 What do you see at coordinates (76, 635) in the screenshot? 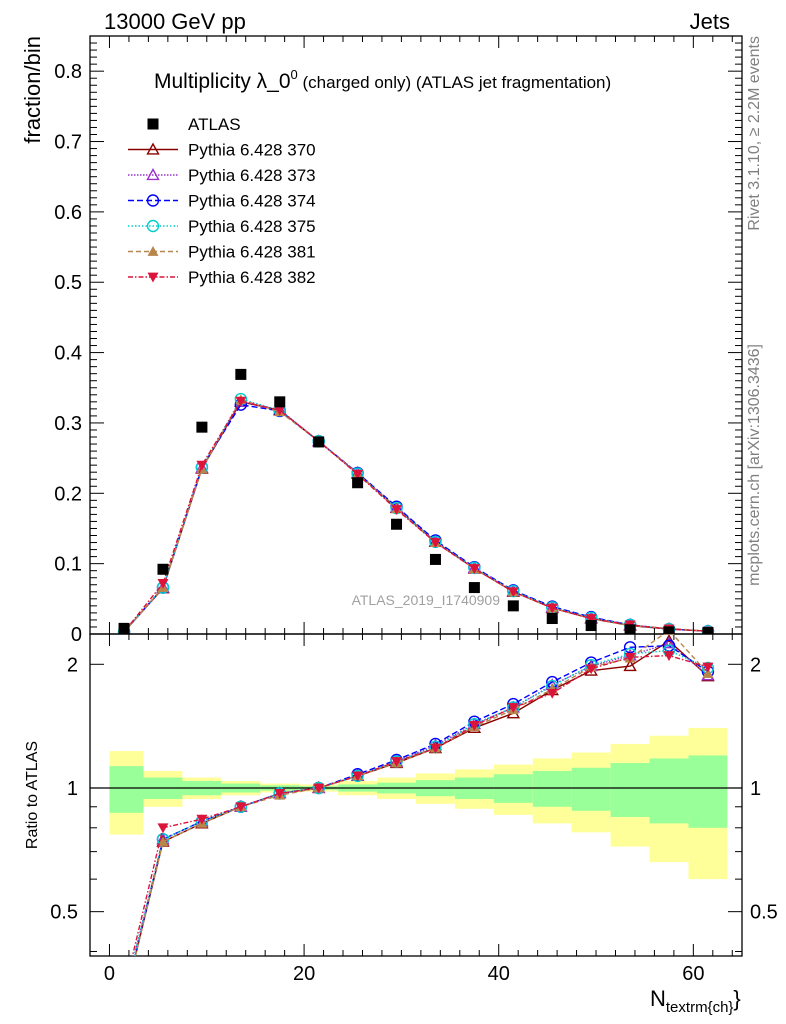
I see `y-tick-label: 0` at bounding box center [76, 635].